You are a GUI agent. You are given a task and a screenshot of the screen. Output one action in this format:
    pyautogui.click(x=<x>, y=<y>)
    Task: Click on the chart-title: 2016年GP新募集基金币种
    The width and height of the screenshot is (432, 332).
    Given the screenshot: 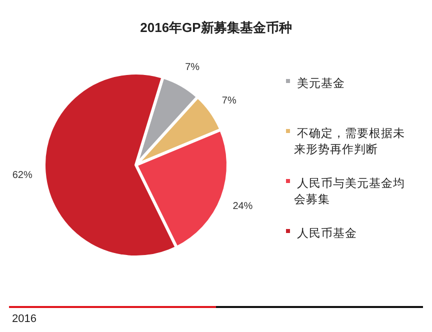 What is the action you would take?
    pyautogui.click(x=216, y=27)
    